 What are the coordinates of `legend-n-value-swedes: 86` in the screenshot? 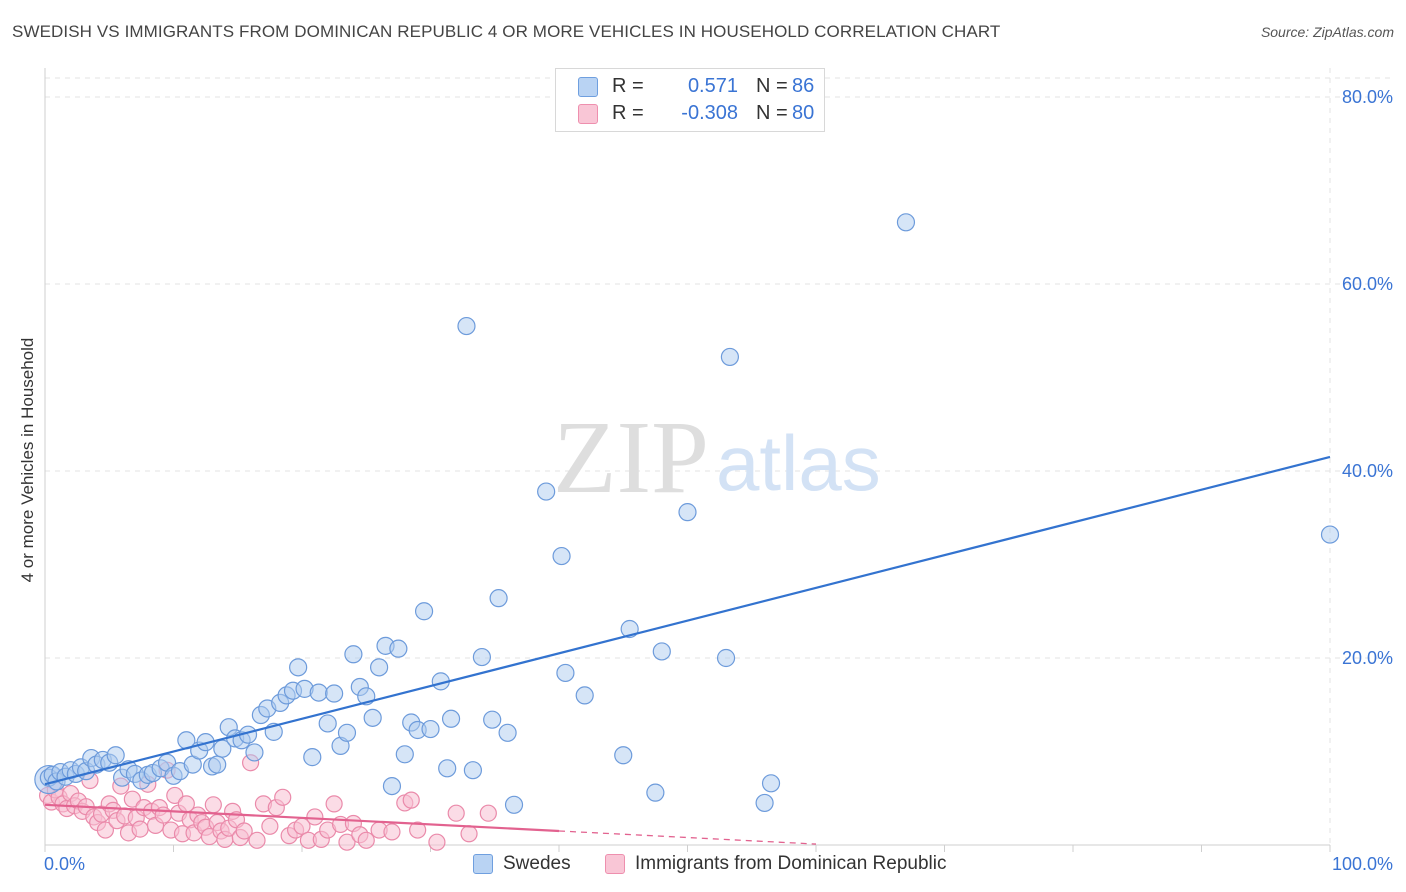 It's located at (803, 86).